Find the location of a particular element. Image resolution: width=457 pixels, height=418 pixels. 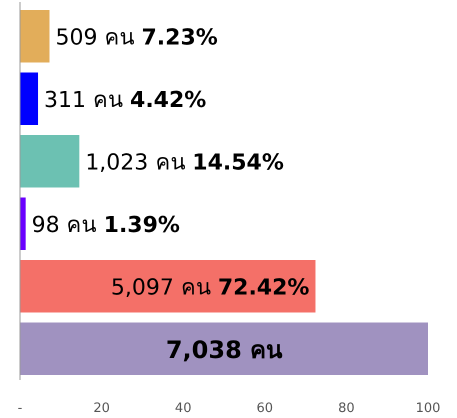

data-label: 509 คน 7.23% is located at coordinates (137, 37).